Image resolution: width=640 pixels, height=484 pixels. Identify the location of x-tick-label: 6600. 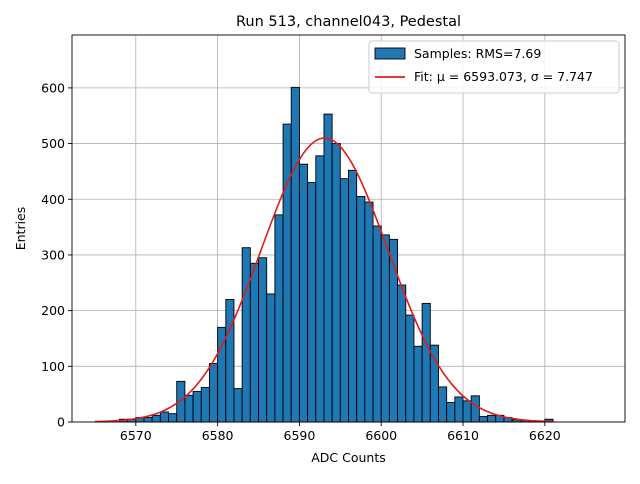
(381, 435).